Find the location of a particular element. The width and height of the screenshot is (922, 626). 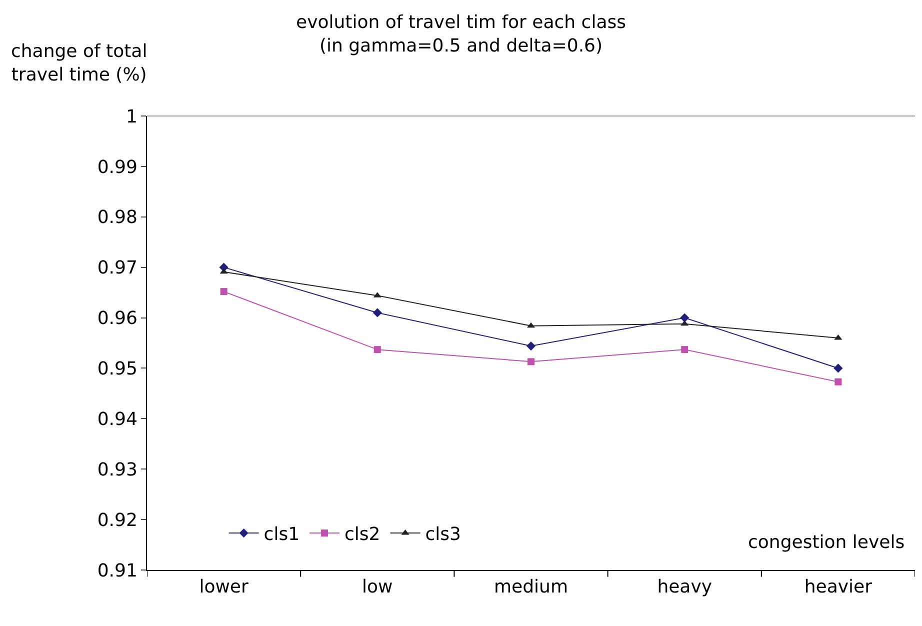

x-axis-title: congestion levels is located at coordinates (826, 542).